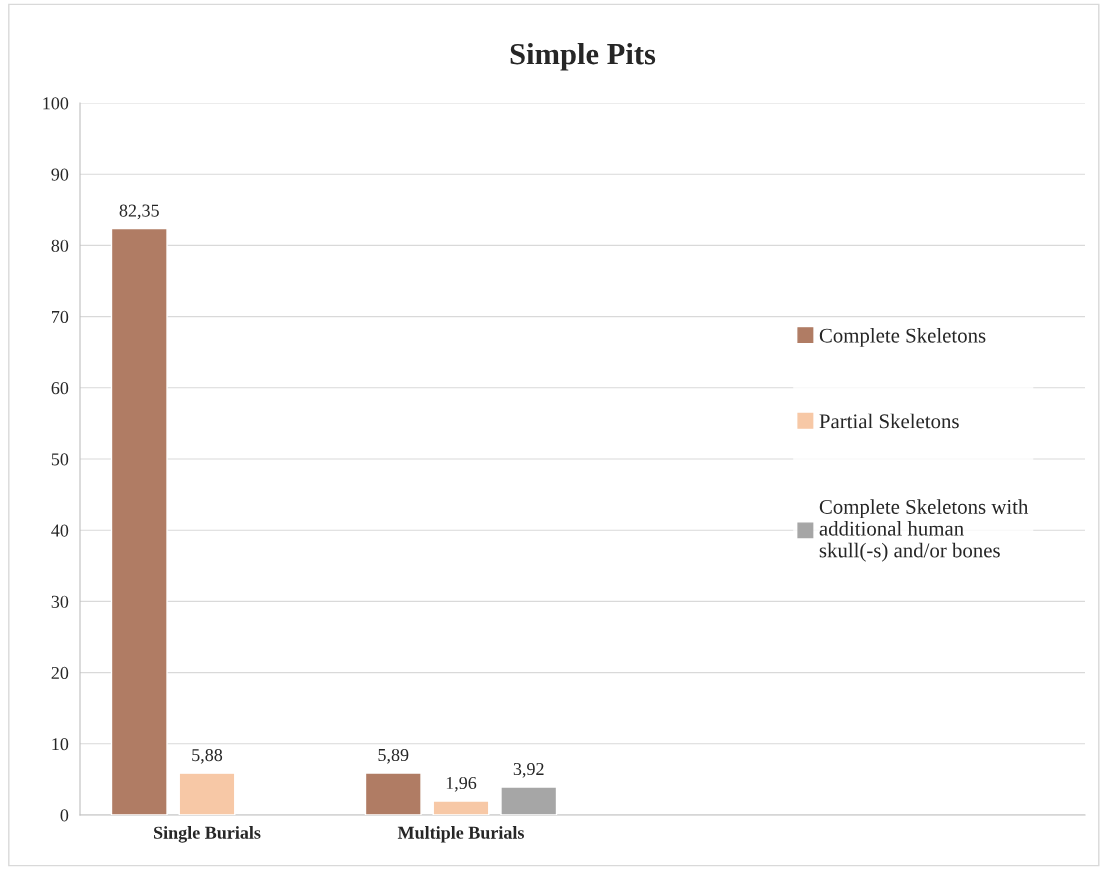 This screenshot has width=1101, height=870. Describe the element at coordinates (139, 212) in the screenshot. I see `data-label: 82,35` at that location.